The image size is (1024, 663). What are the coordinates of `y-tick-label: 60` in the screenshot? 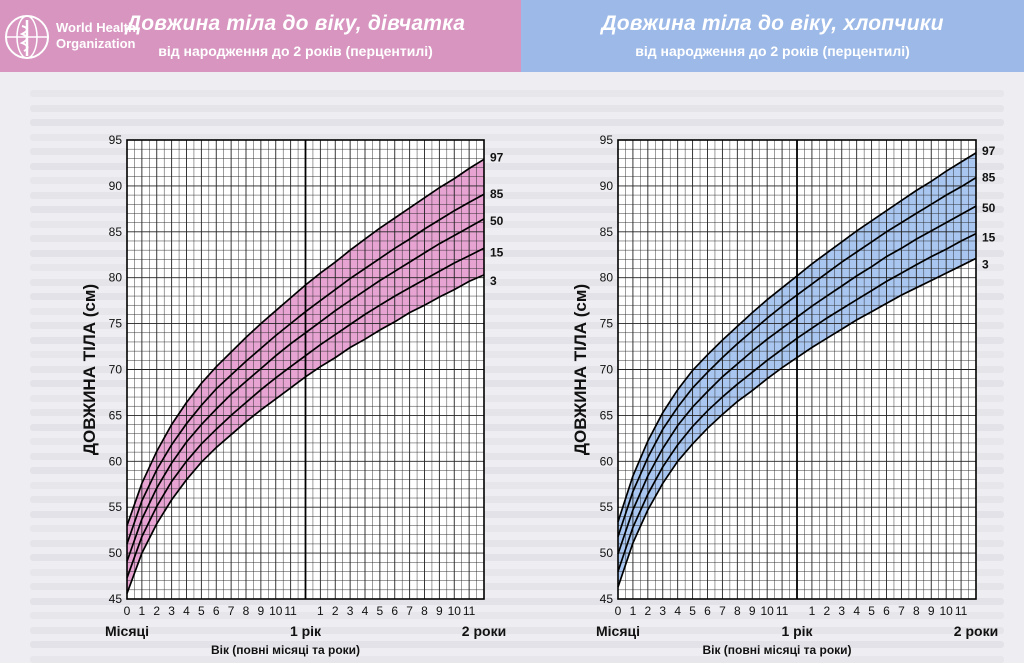 It's located at (607, 461).